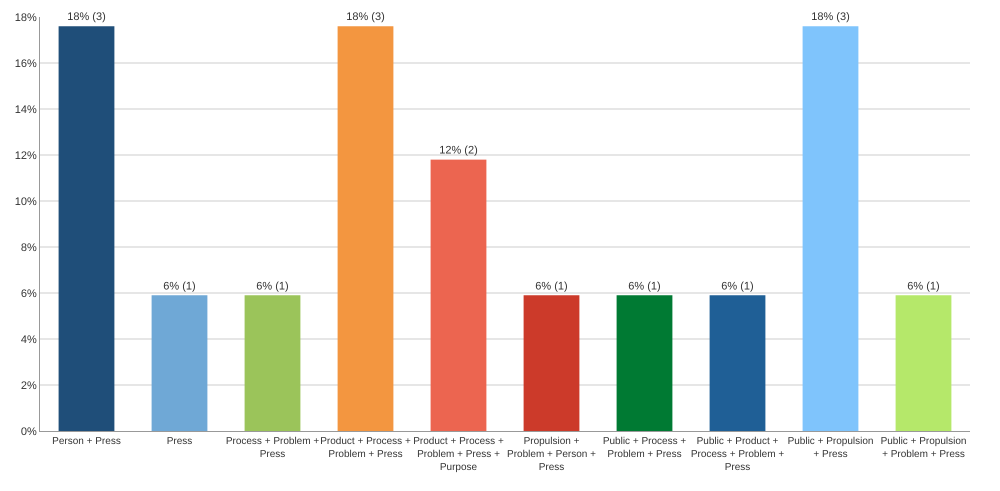  What do you see at coordinates (831, 448) in the screenshot?
I see `x-tick-label: Public + Propulsion + Press` at bounding box center [831, 448].